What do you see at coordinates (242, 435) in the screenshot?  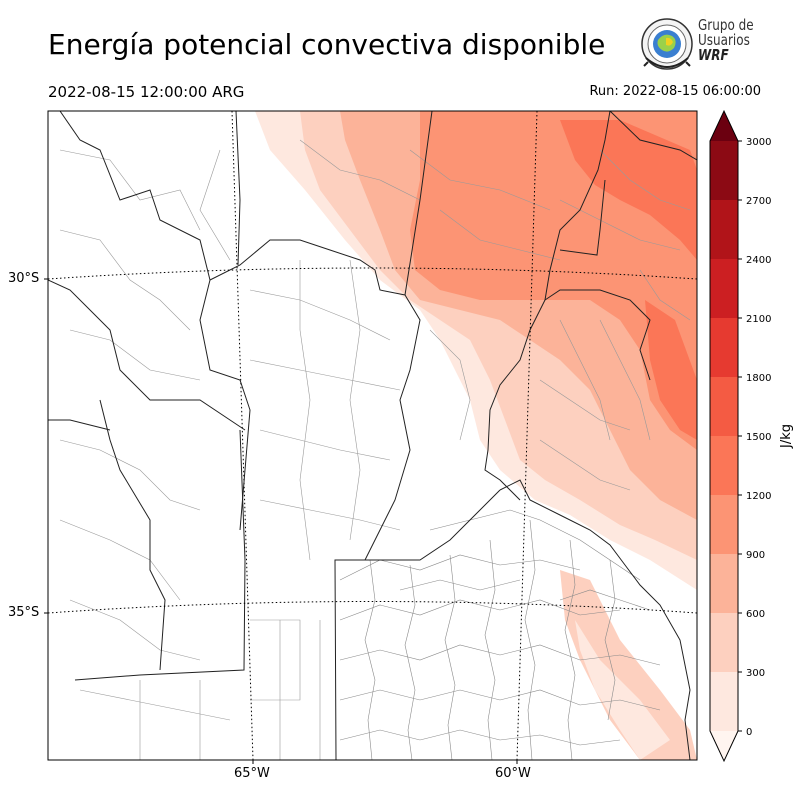 I see `meridian-65w` at bounding box center [242, 435].